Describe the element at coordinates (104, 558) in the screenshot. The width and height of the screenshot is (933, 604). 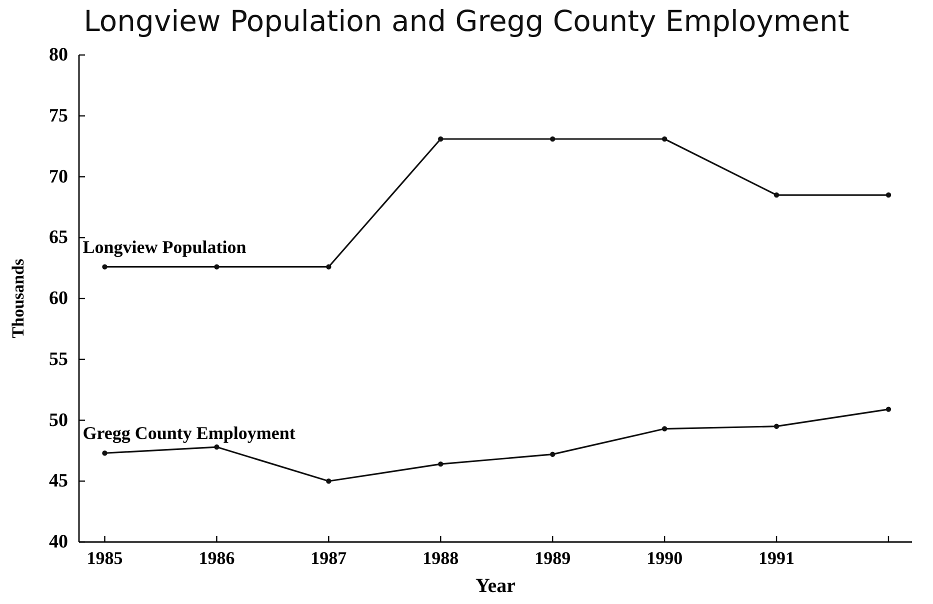
I see `x-tick-label: 1985` at that location.